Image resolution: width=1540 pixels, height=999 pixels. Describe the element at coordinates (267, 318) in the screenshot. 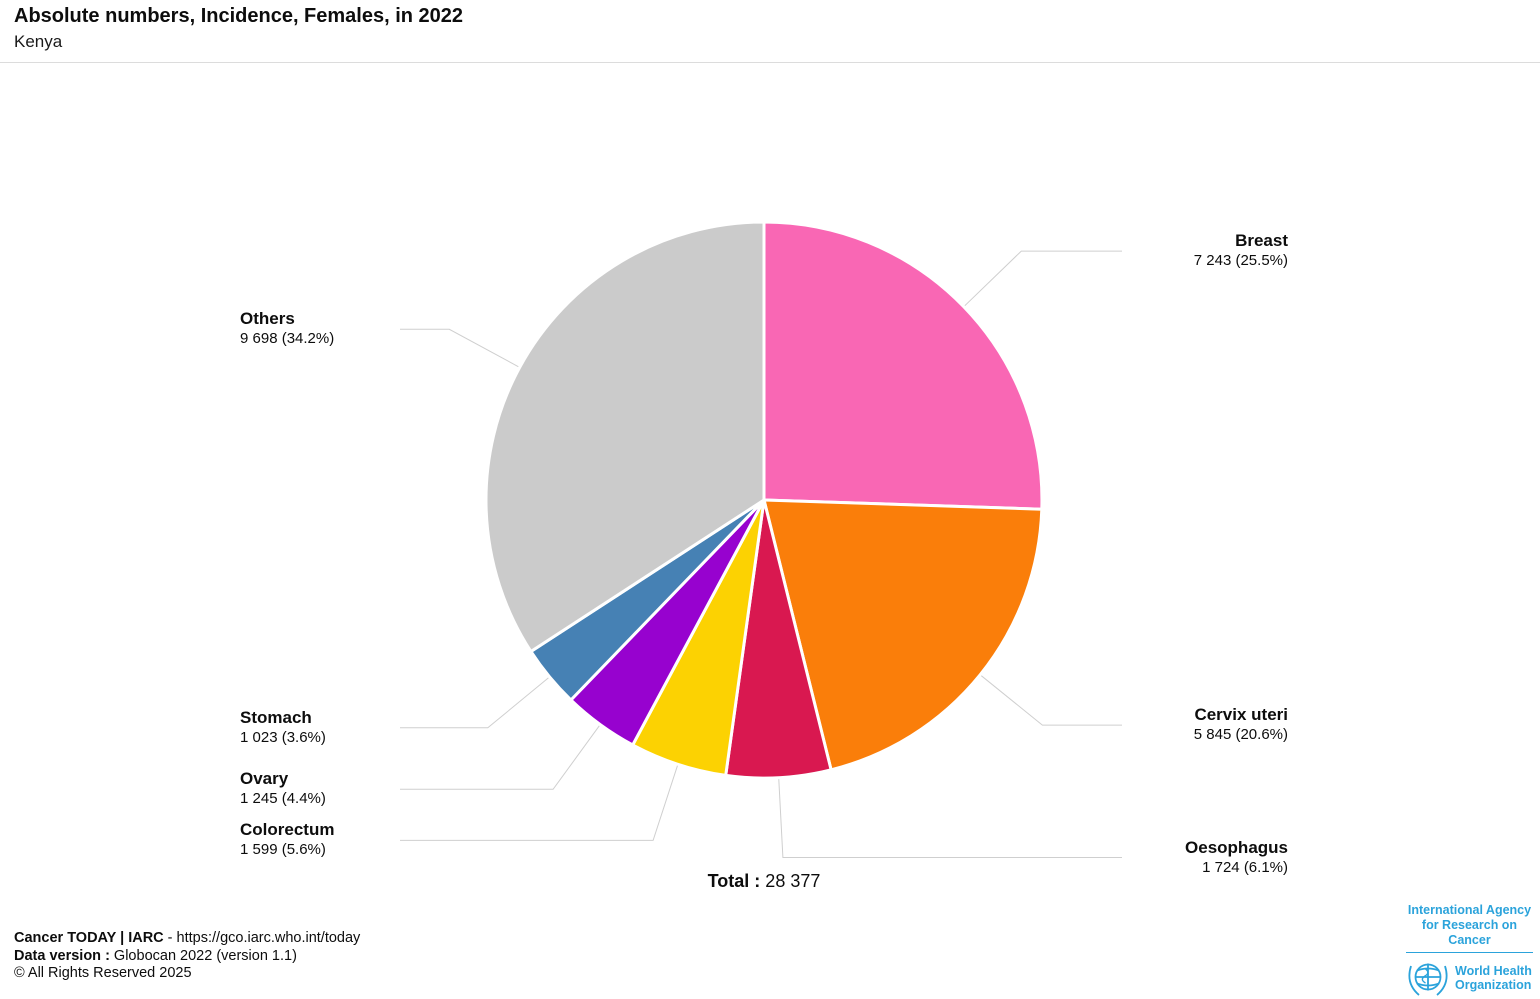

I see `slice-label-name: Others` at that location.